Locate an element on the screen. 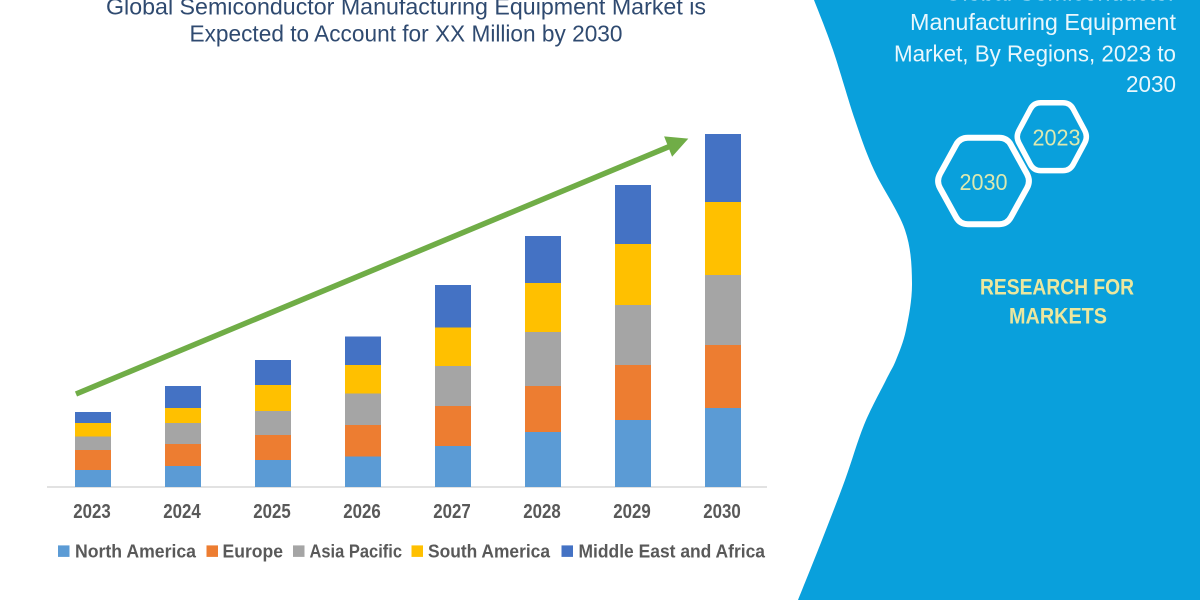 This screenshot has width=1200, height=600. svg-text: Asia Pacific is located at coordinates (356, 552).